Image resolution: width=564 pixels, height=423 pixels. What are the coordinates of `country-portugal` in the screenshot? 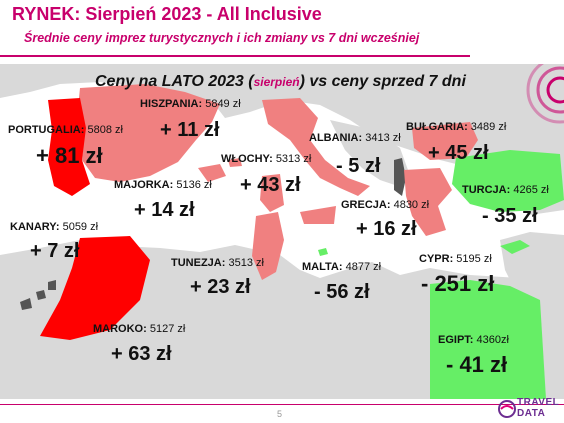 It's located at (69, 147).